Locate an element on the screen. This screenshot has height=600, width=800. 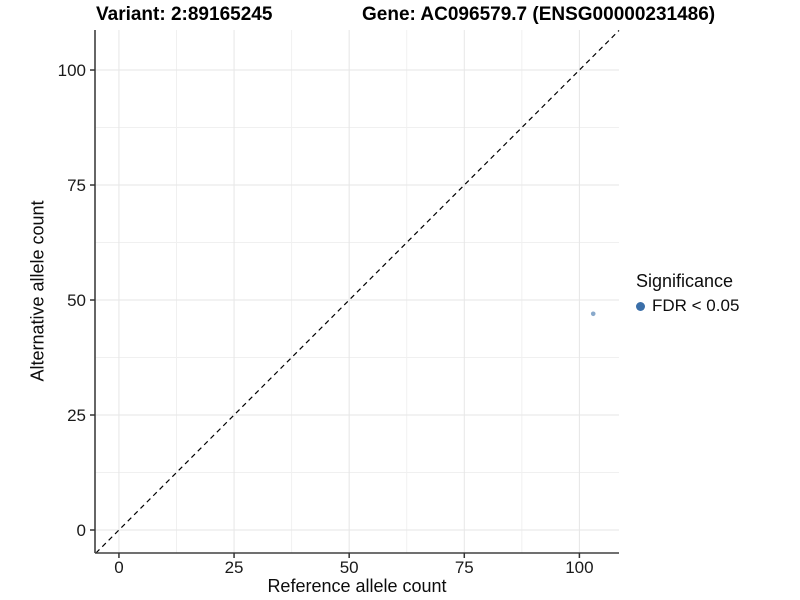
legend: Significance FDR < 0.05 is located at coordinates (687, 293).